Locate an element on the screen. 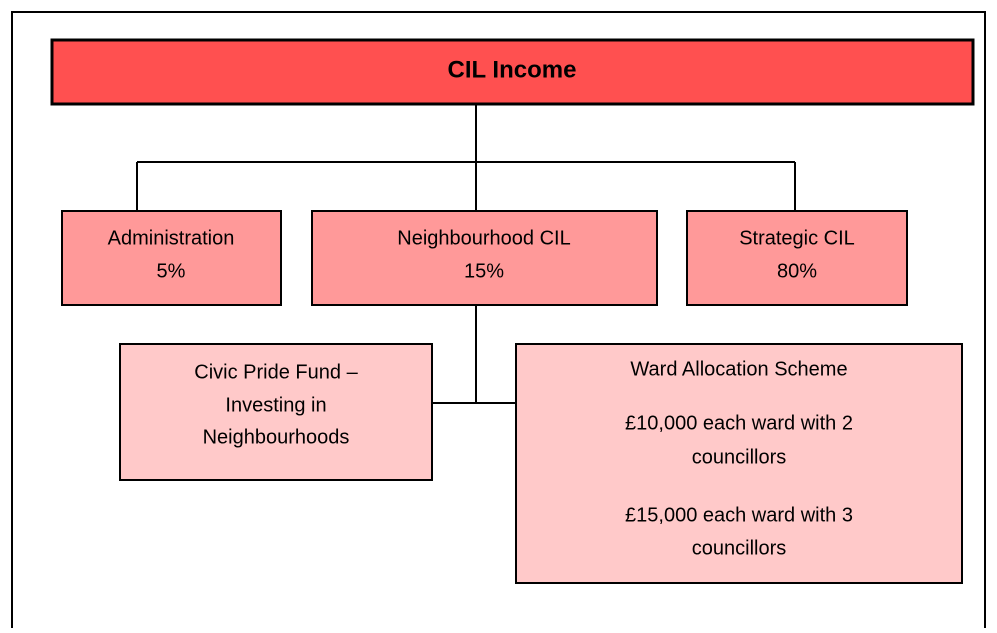  node-label: 15% is located at coordinates (484, 271).